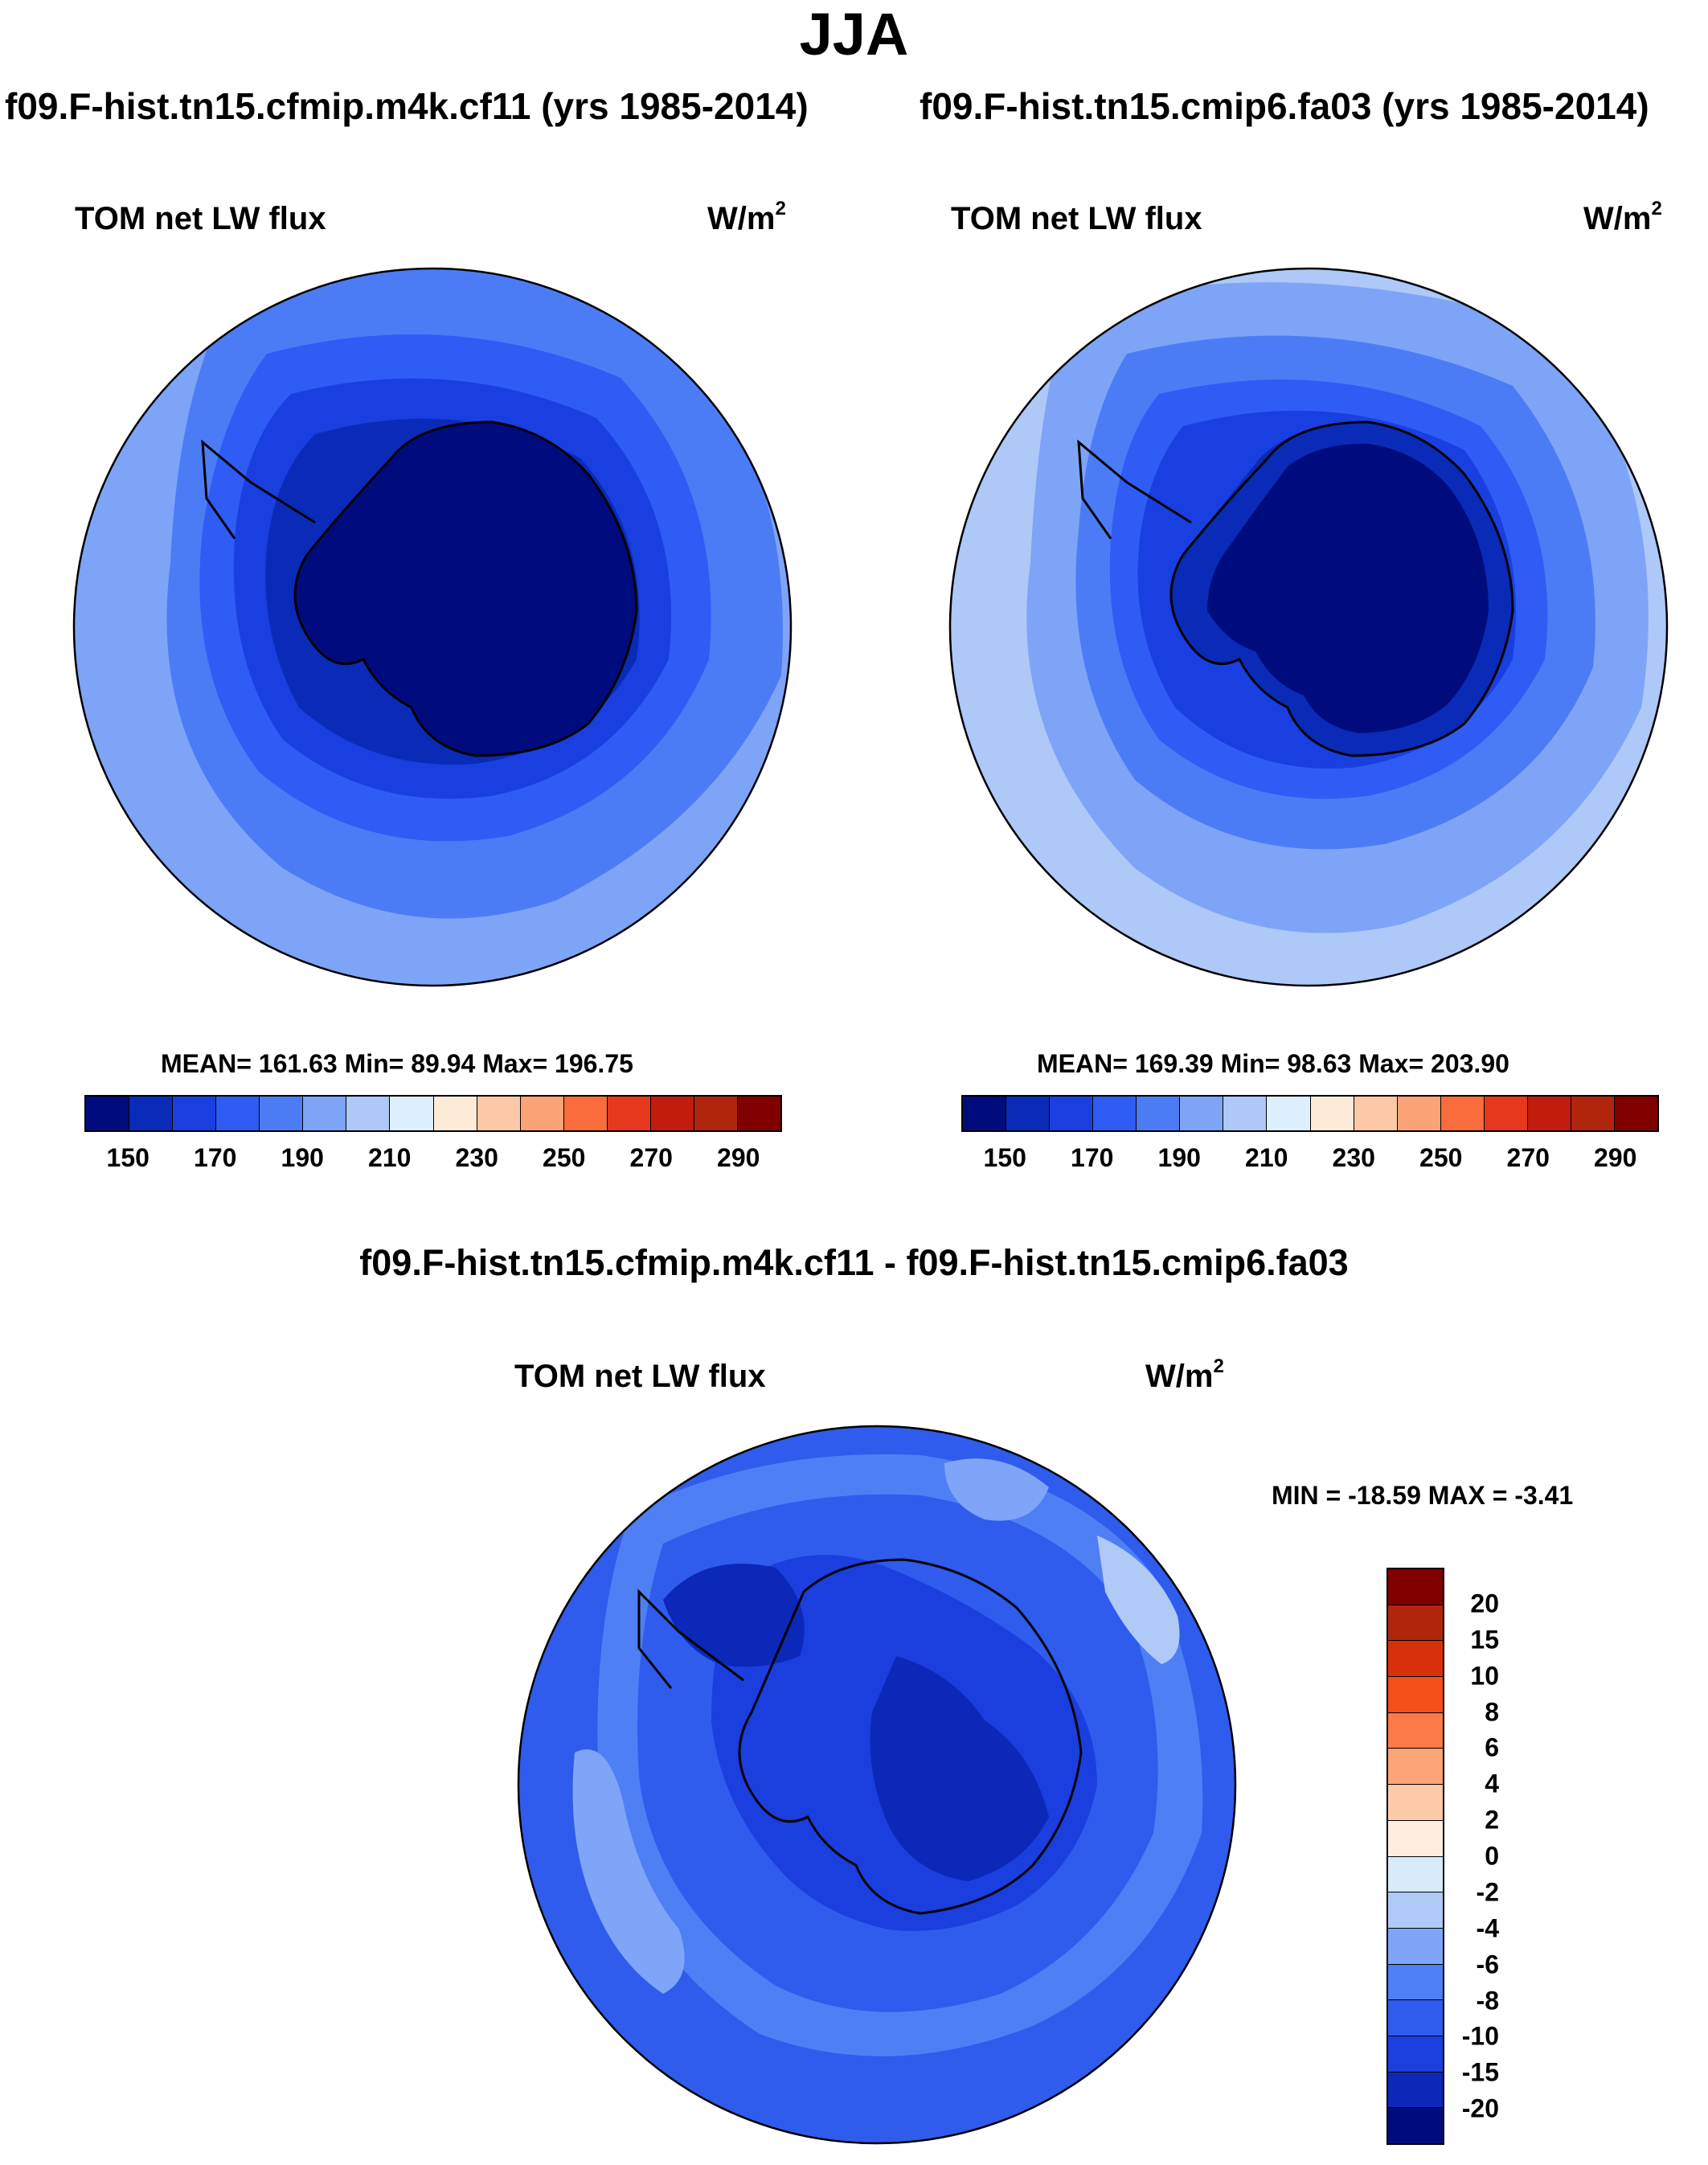  What do you see at coordinates (1423, 1495) in the screenshot?
I see `diff-stats: MIN = -18.59 MAX = -3.41` at bounding box center [1423, 1495].